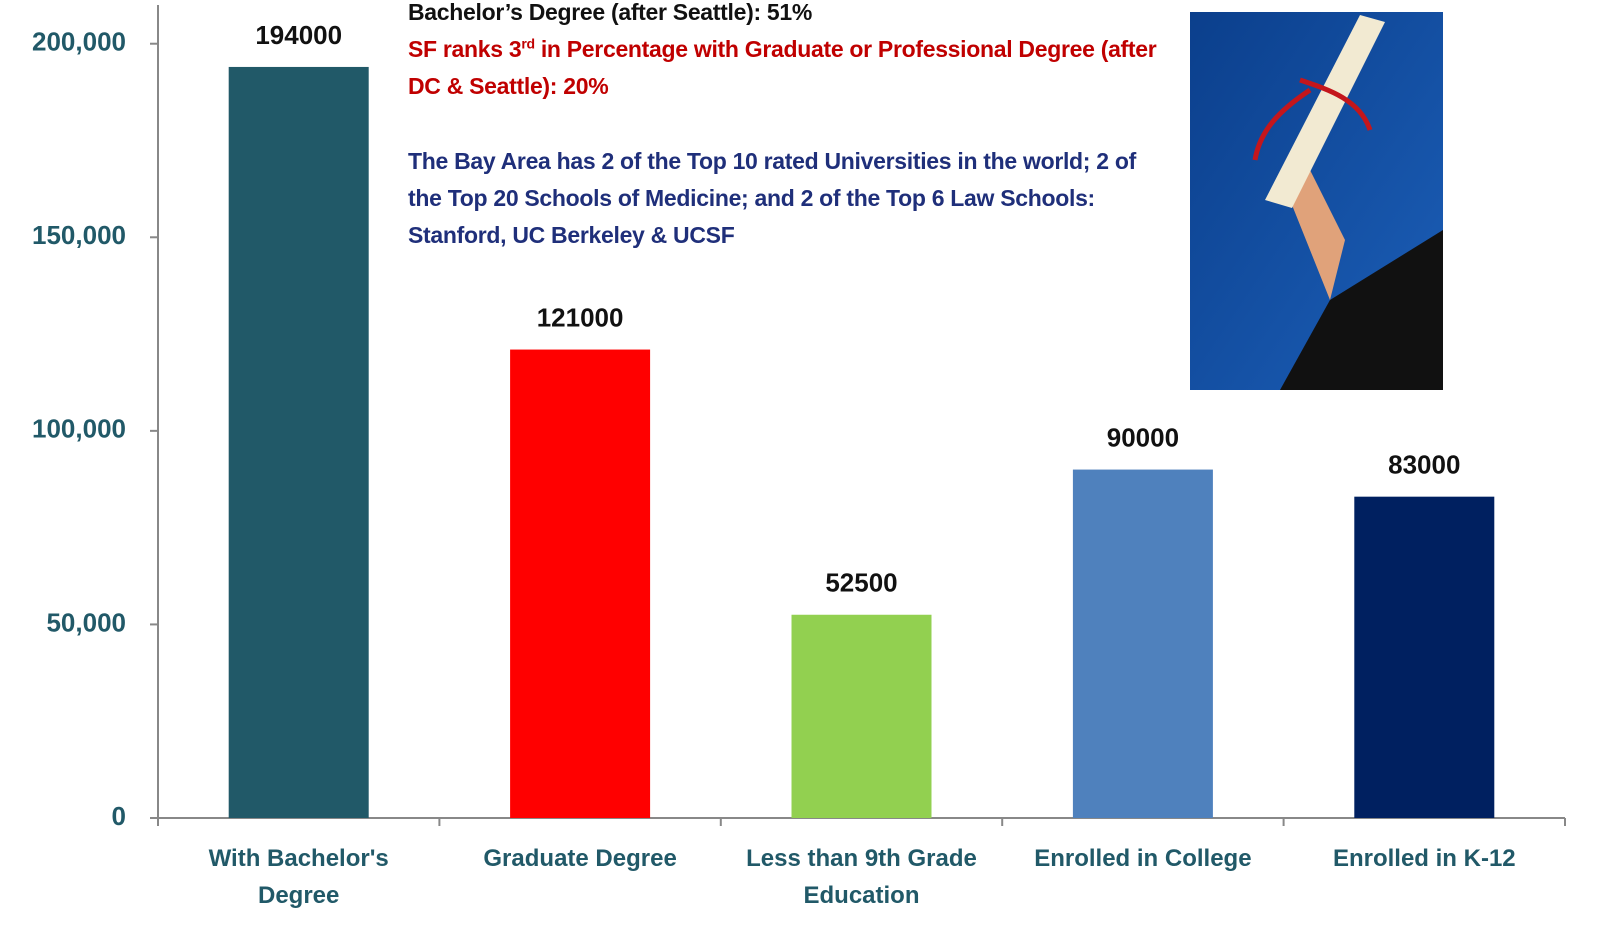 The image size is (1600, 931). I want to click on y-tick-label: 100,000, so click(79, 429).